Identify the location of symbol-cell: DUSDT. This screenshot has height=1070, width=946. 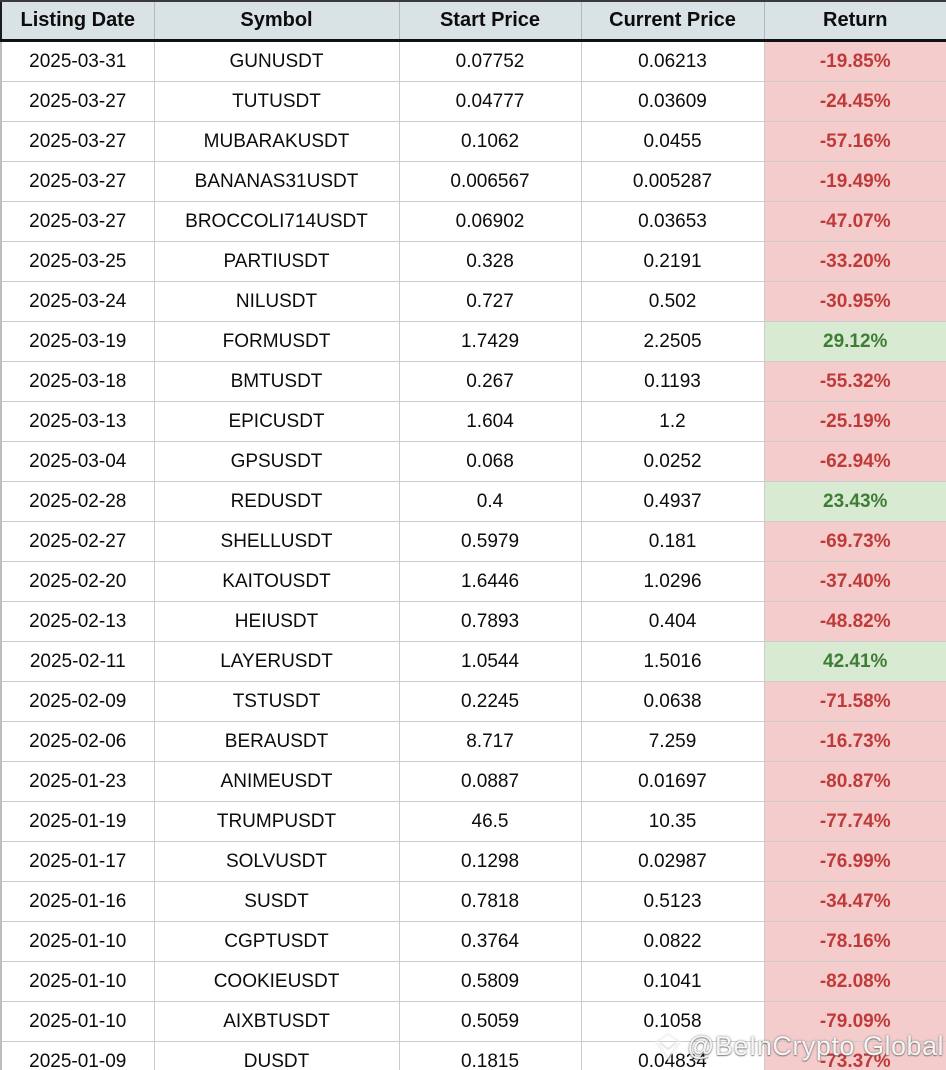
(276, 1055).